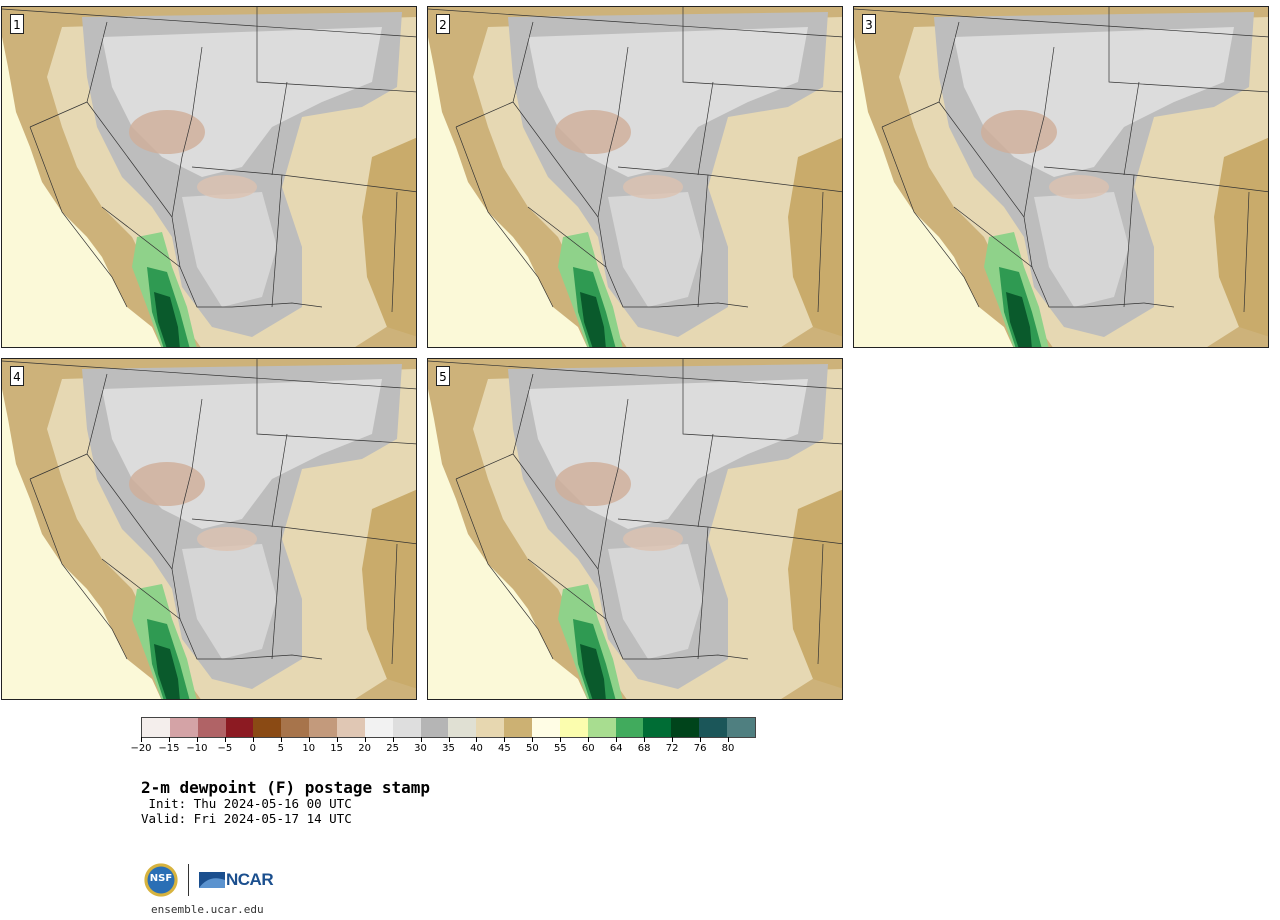 Image resolution: width=1280 pixels, height=920 pixels. What do you see at coordinates (285, 787) in the screenshot?
I see `chart-title: 2-m dewpoint (F) postage stamp` at bounding box center [285, 787].